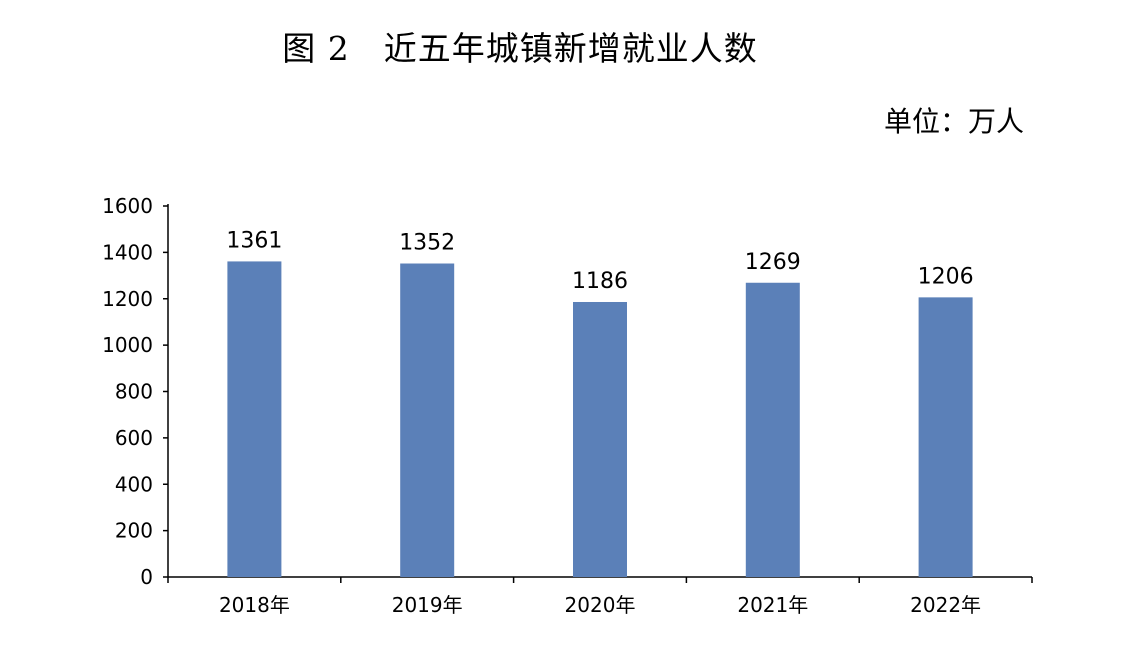  Describe the element at coordinates (254, 605) in the screenshot. I see `x-tick-label: 2018年` at that location.